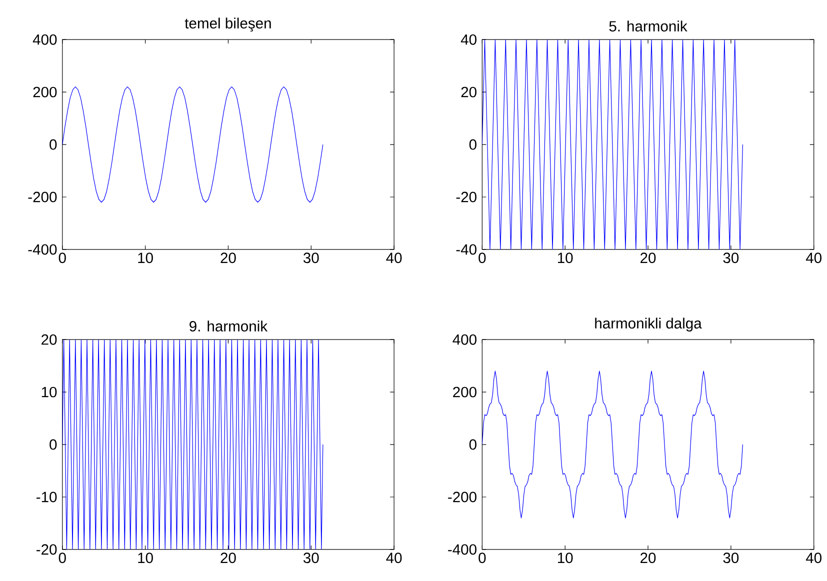 The height and width of the screenshot is (581, 827). Describe the element at coordinates (46, 497) in the screenshot. I see `y-tick-label: -10` at that location.